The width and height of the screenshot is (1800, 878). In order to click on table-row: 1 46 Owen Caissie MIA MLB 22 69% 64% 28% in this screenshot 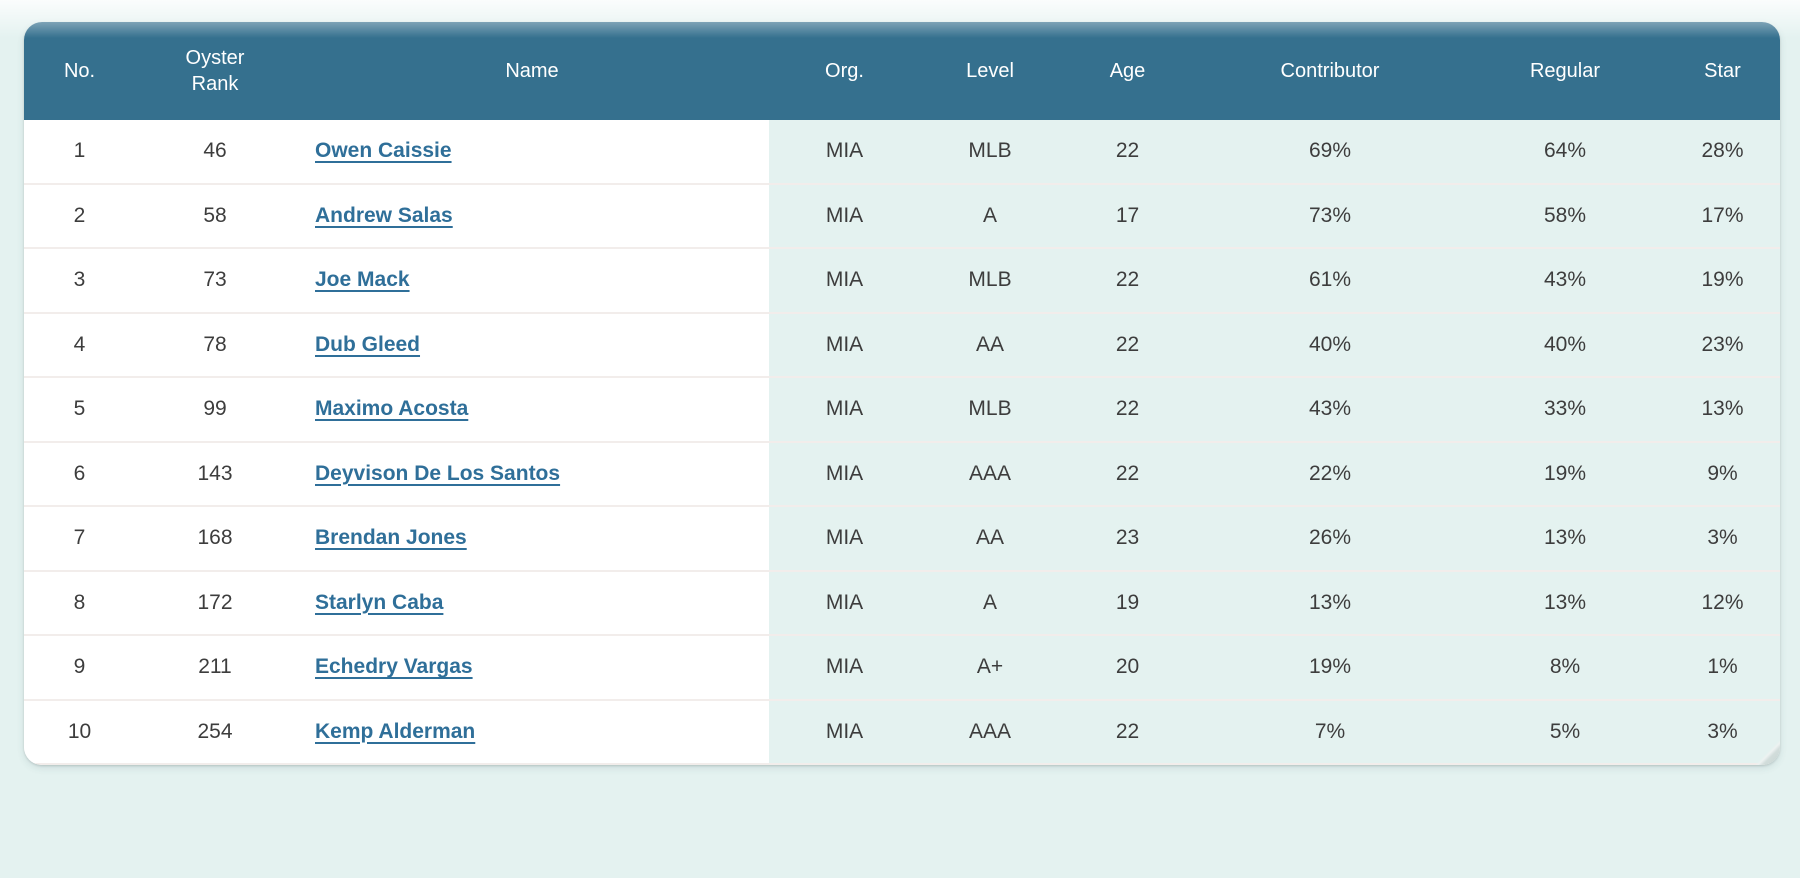, I will do `click(902, 152)`.